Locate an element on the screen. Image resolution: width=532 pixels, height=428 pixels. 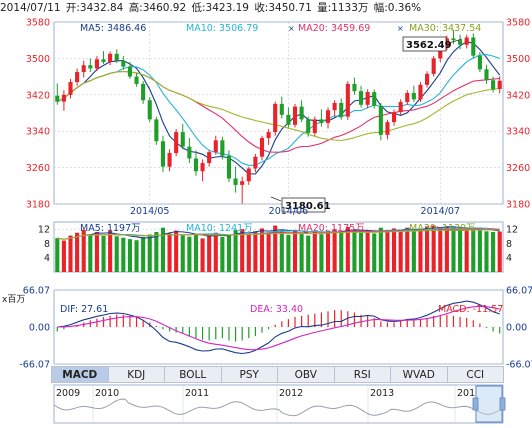
legend-macd-value: MACD: -11.57 is located at coordinates (470, 309).